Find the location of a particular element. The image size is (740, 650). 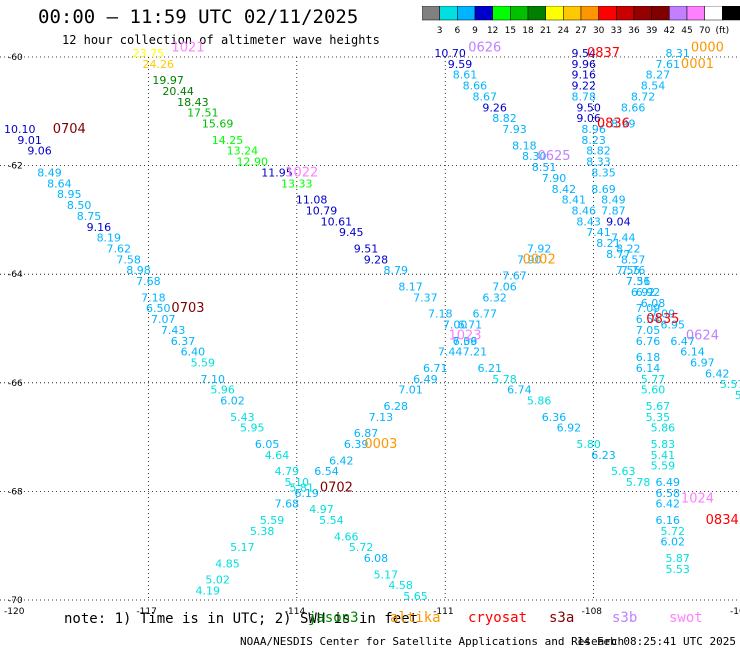

wave-height-value: 6.16 is located at coordinates (668, 520).